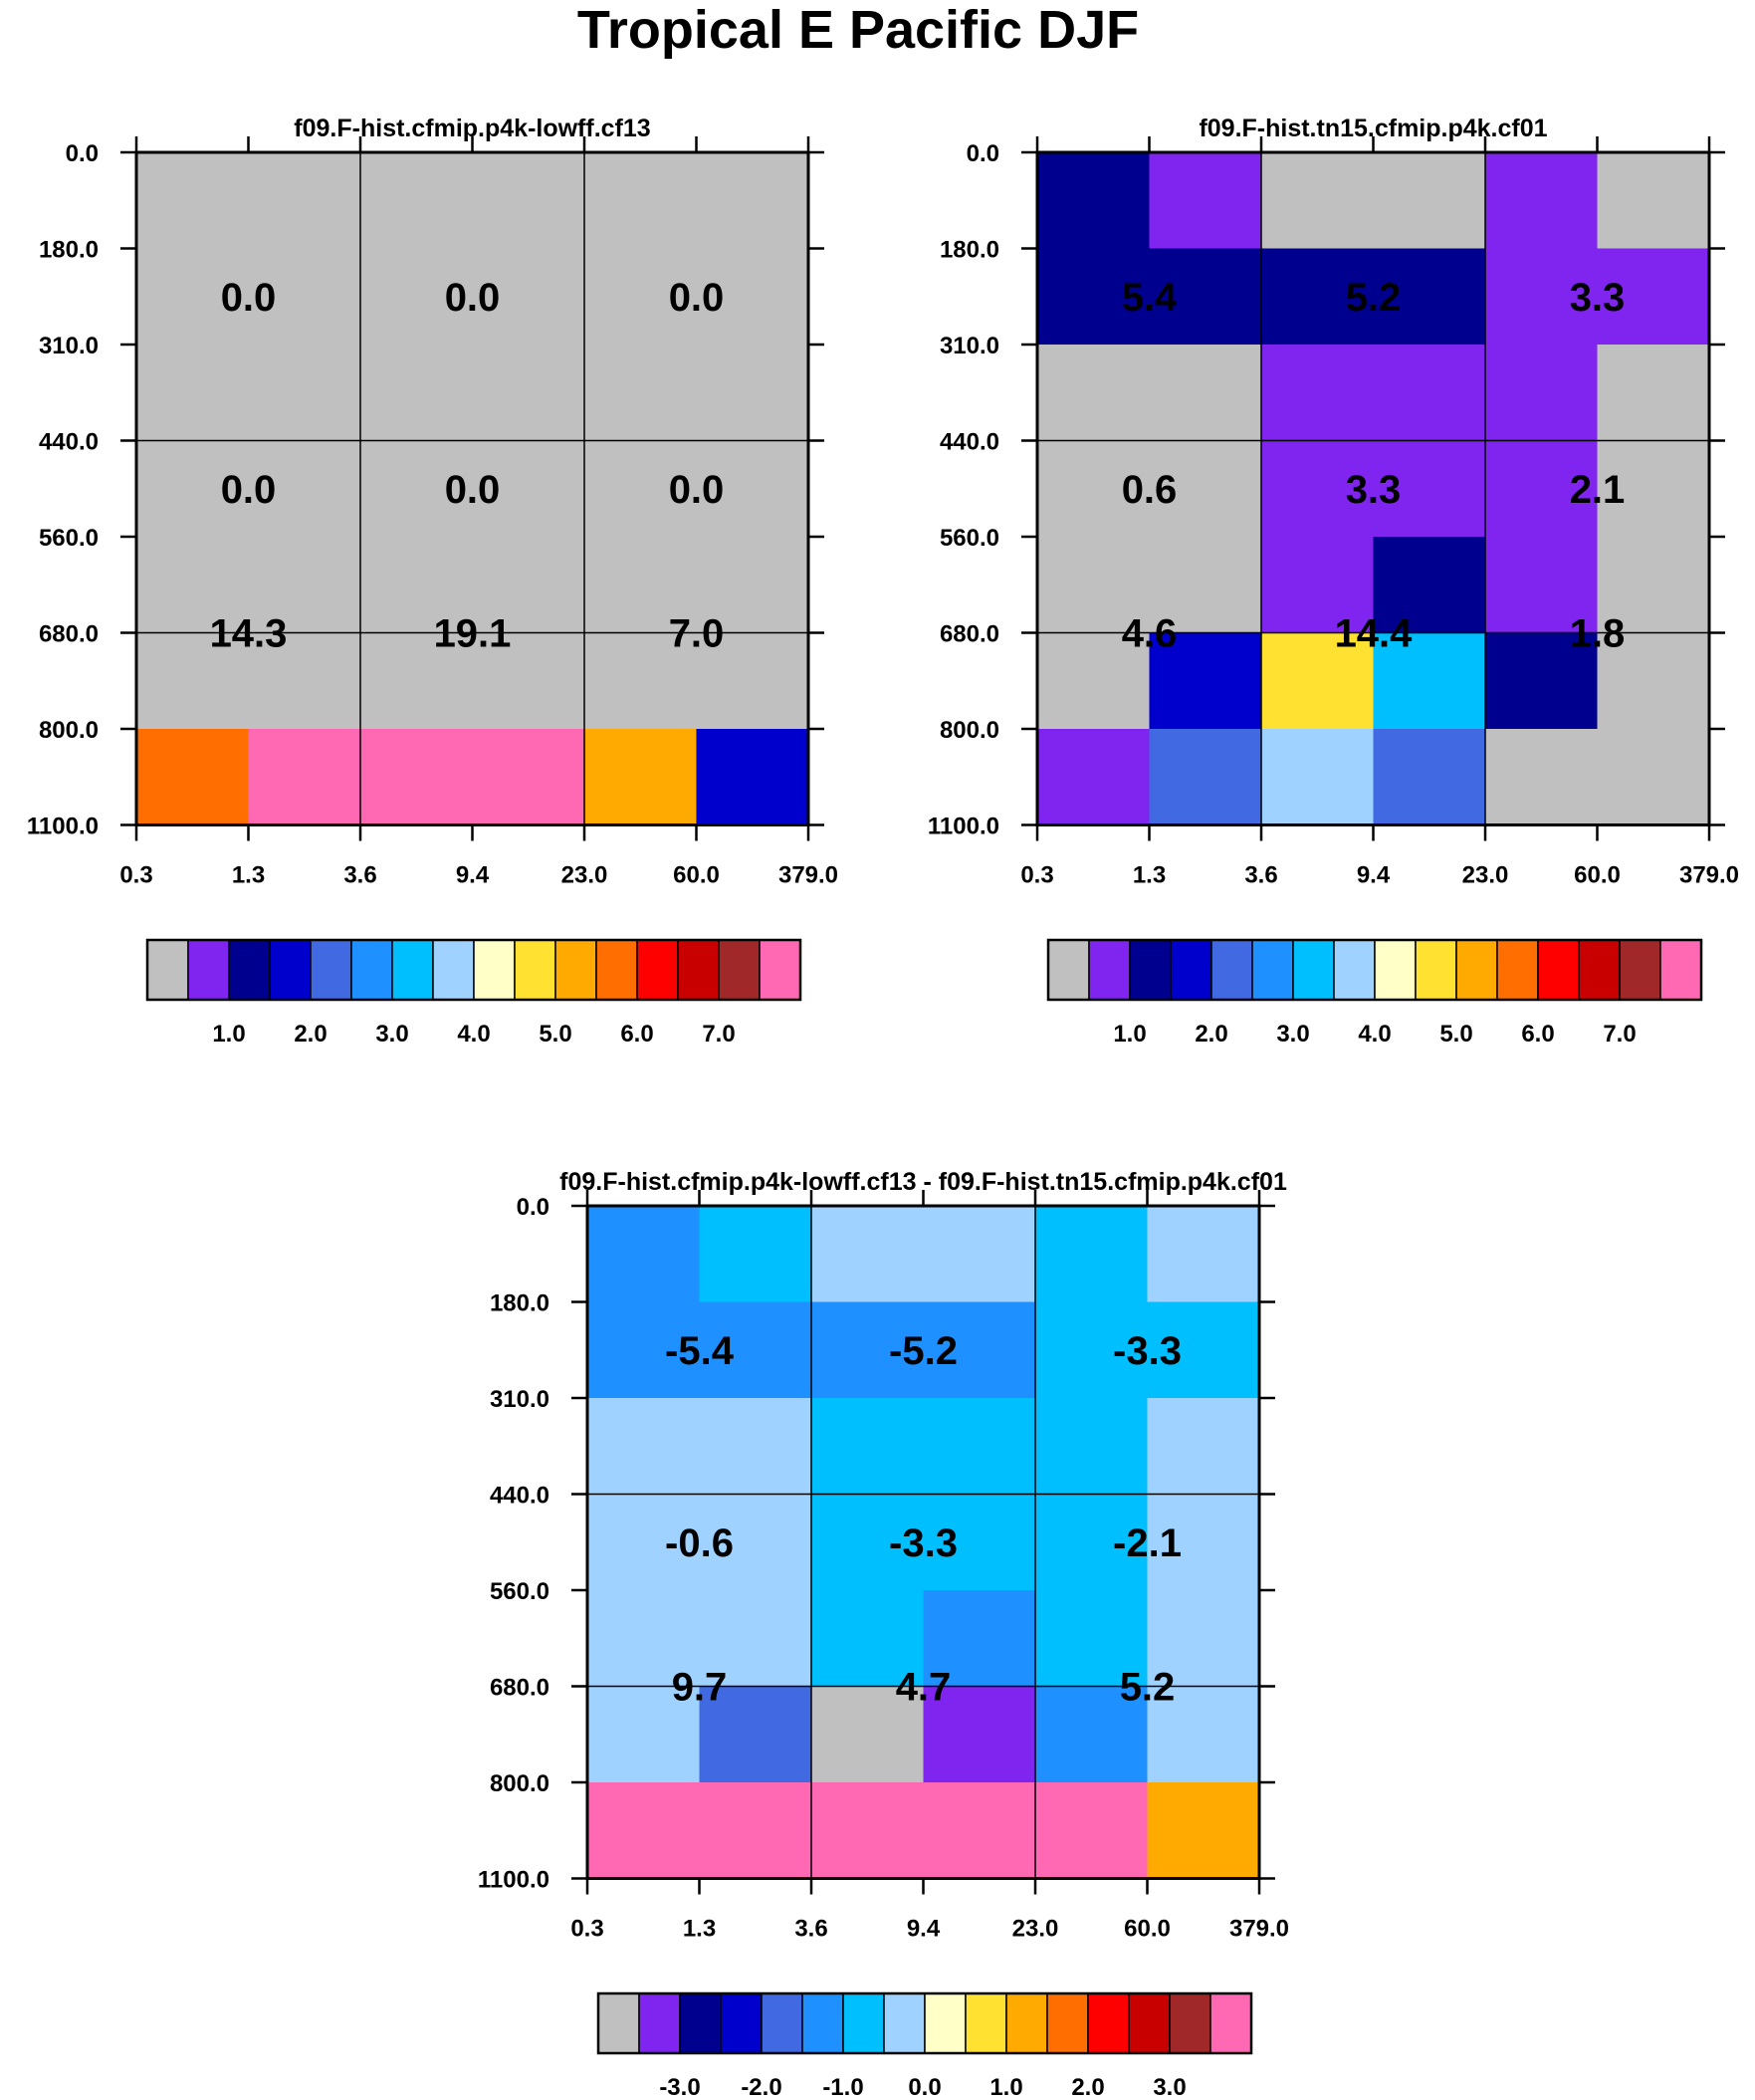 This screenshot has height=2100, width=1755. What do you see at coordinates (969, 538) in the screenshot?
I see `y-tick-label: 560.0` at bounding box center [969, 538].